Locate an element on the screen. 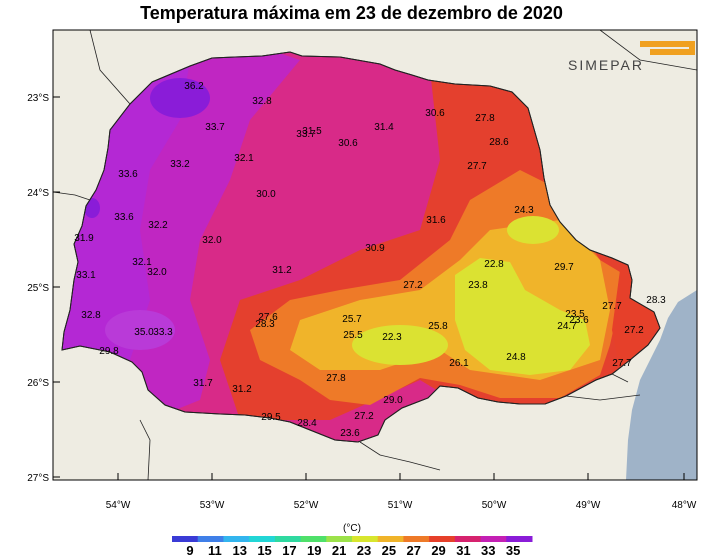 The image size is (703, 560). colorbar-tick-label: 23 is located at coordinates (364, 550).